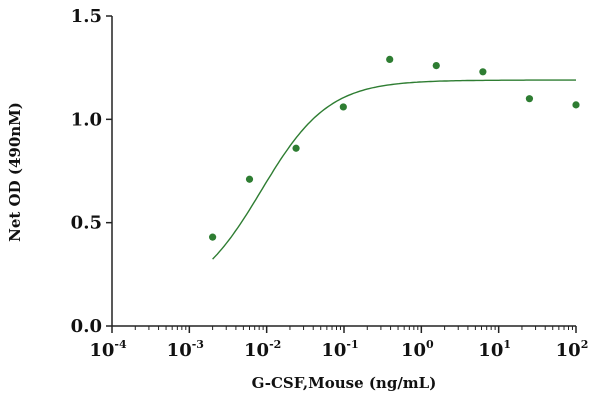 This screenshot has height=405, width=600. What do you see at coordinates (86, 16) in the screenshot?
I see `y-tick-label: 1.5` at bounding box center [86, 16].